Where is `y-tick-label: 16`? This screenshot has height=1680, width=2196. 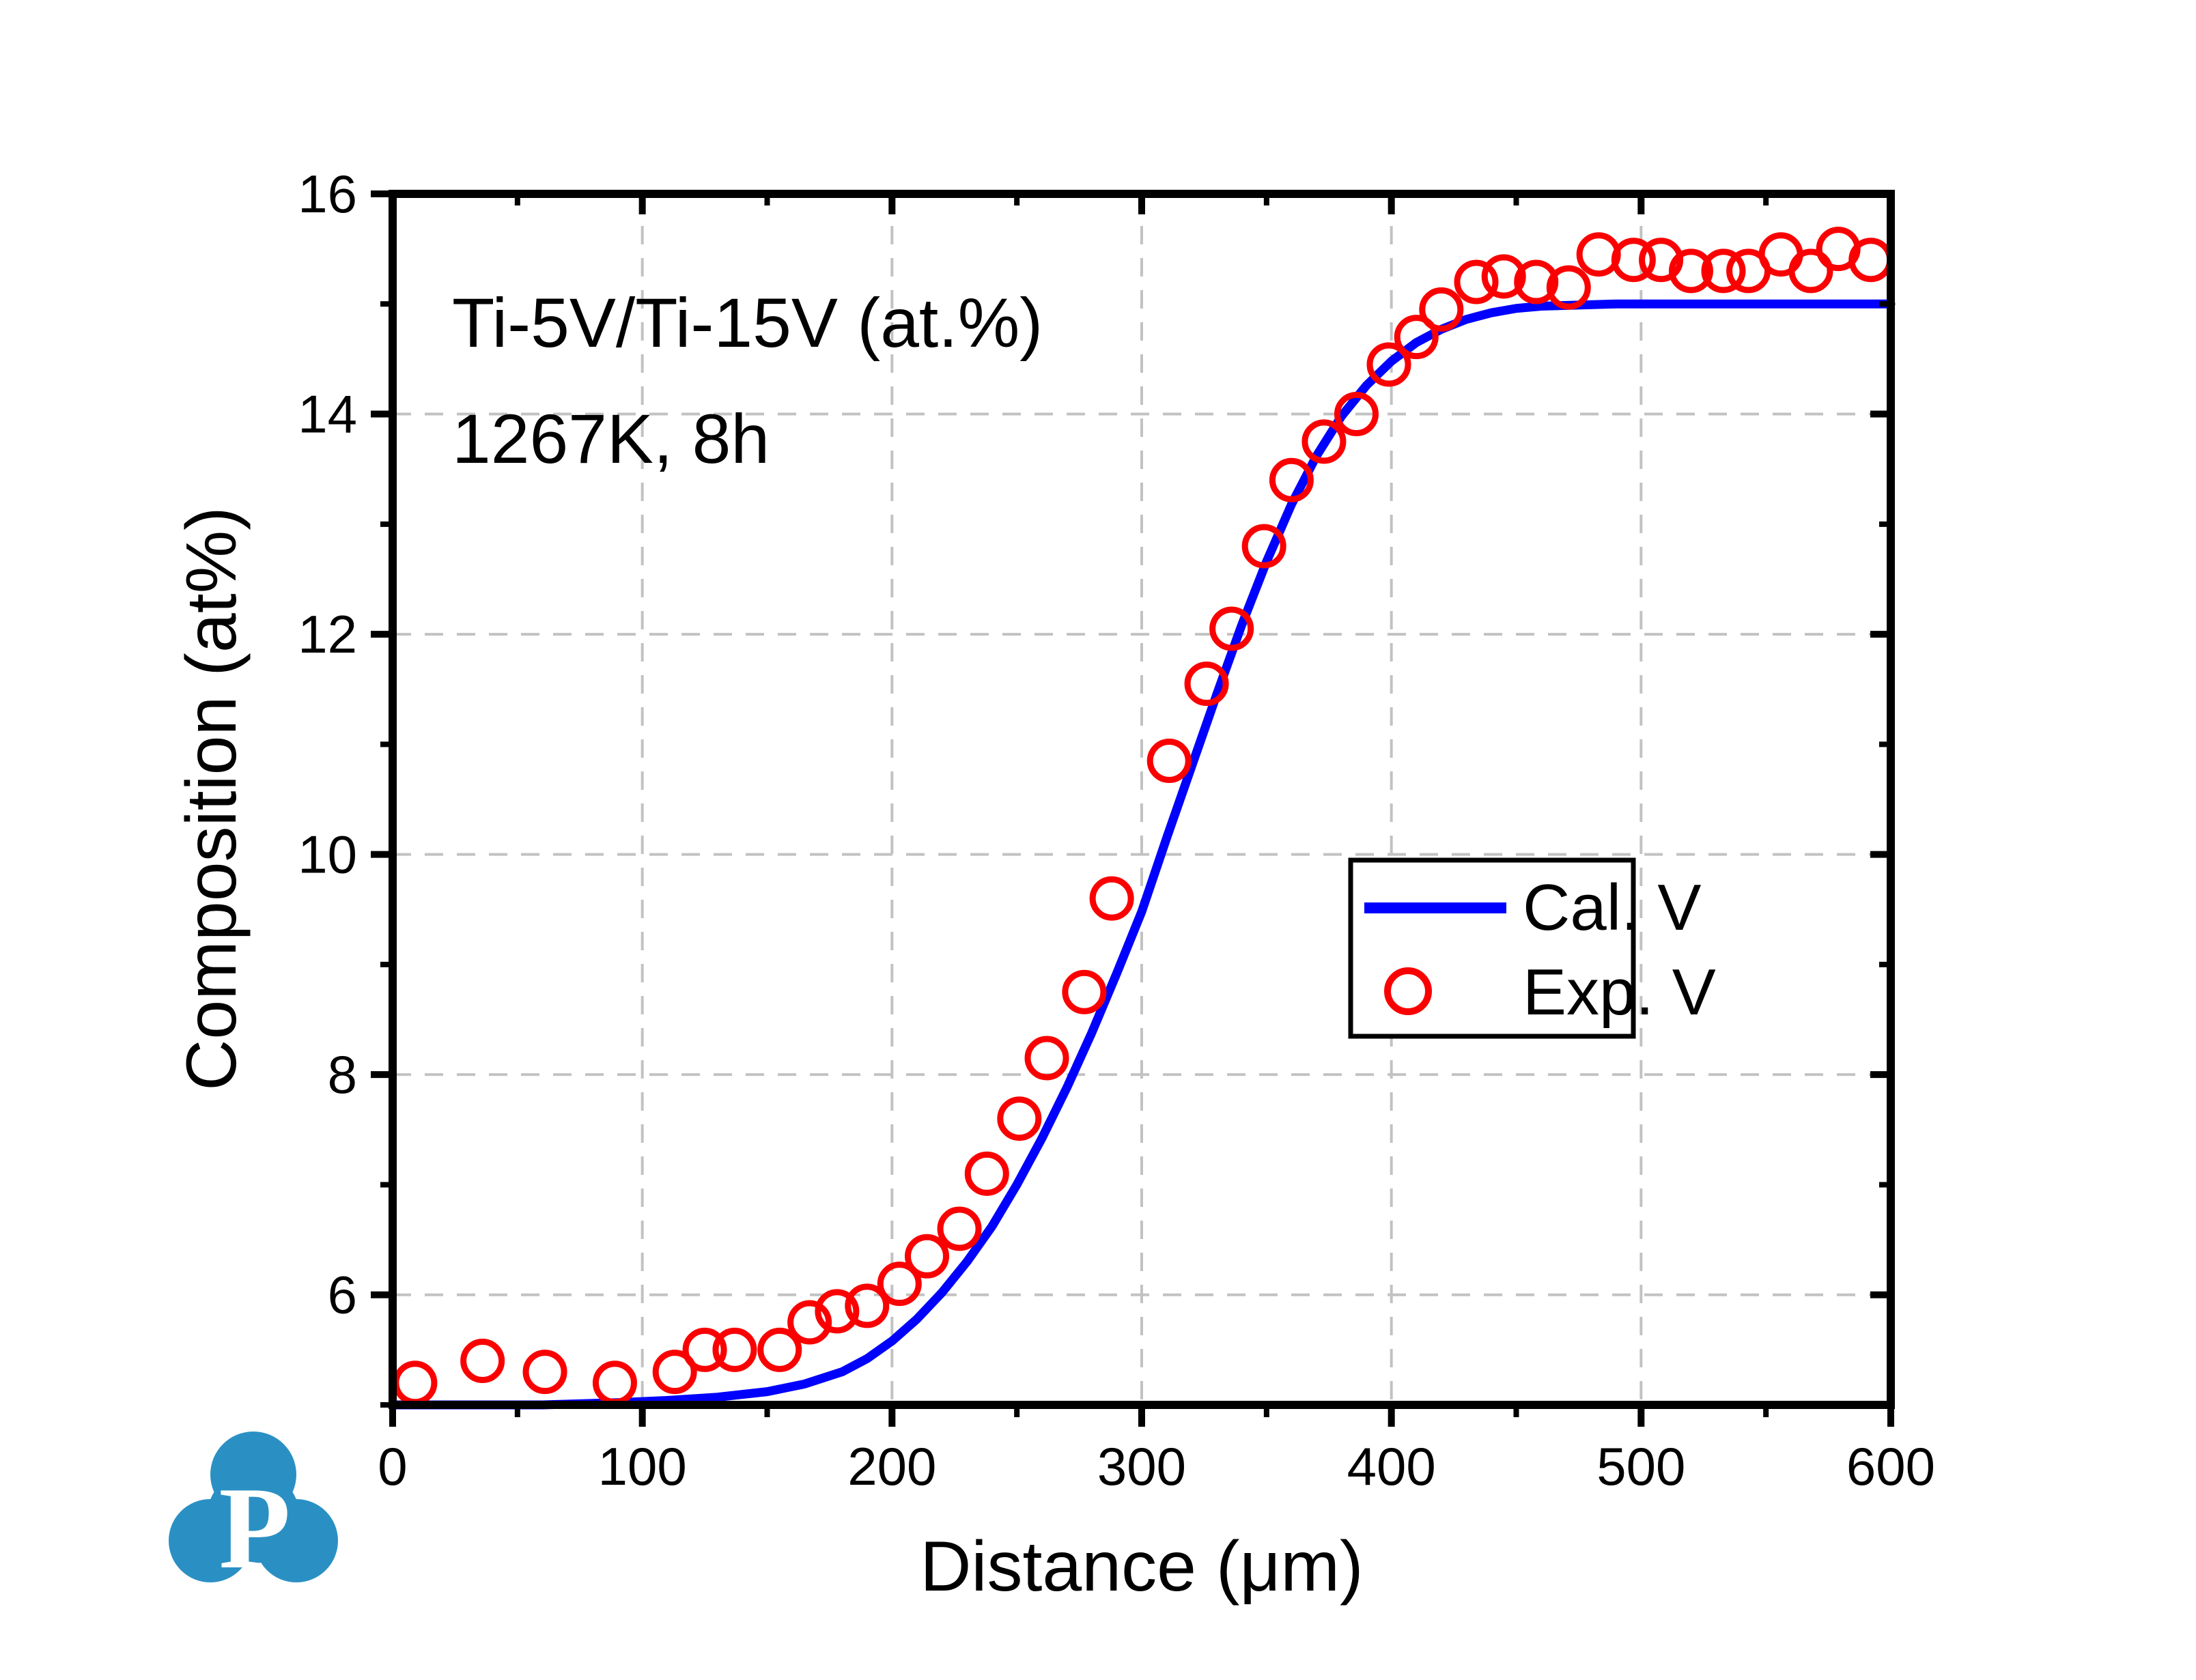 y-tick-label: 16 is located at coordinates (328, 194).